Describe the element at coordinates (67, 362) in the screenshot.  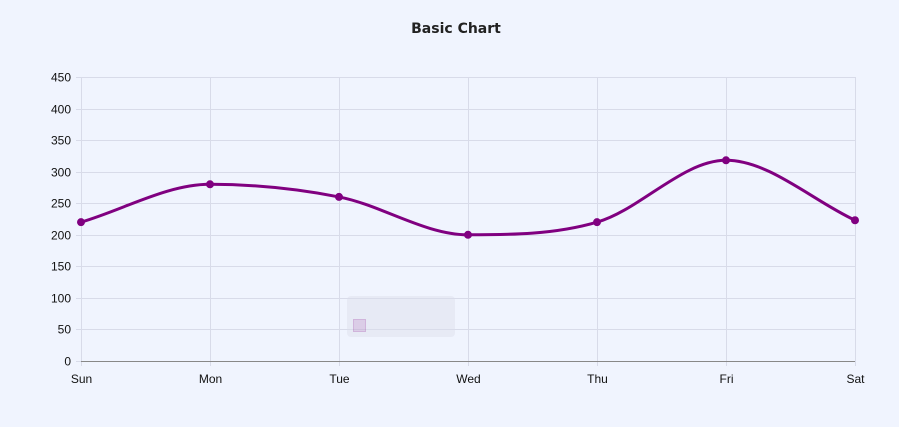
I see `y-tick-label: 0` at that location.